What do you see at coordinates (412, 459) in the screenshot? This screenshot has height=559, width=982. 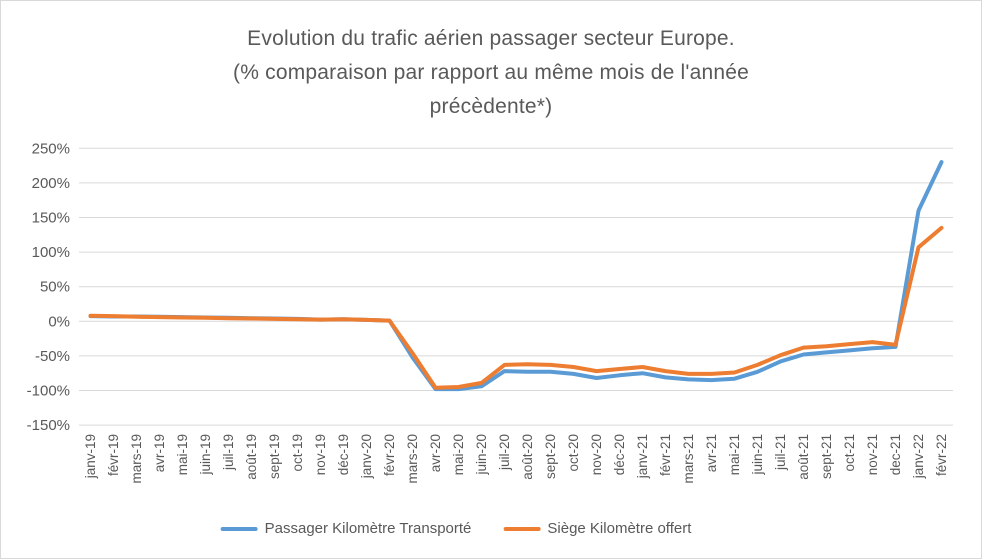 I see `x-axis-label: mars-20` at bounding box center [412, 459].